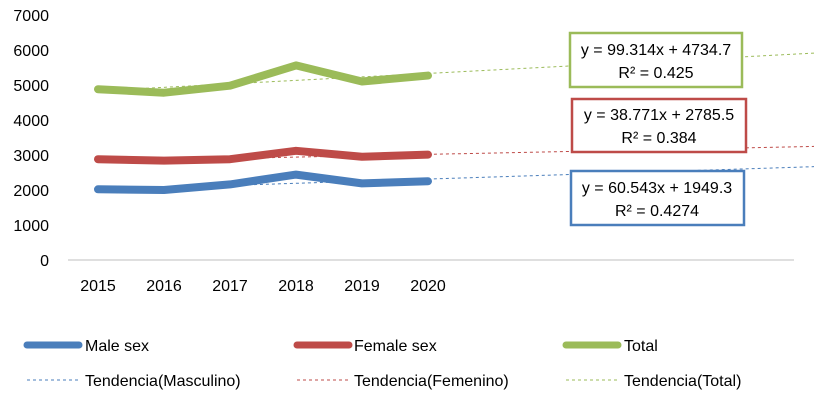  I want to click on x-axis-ticks: 2015 2016 2017 2018 2019 2020, so click(263, 286).